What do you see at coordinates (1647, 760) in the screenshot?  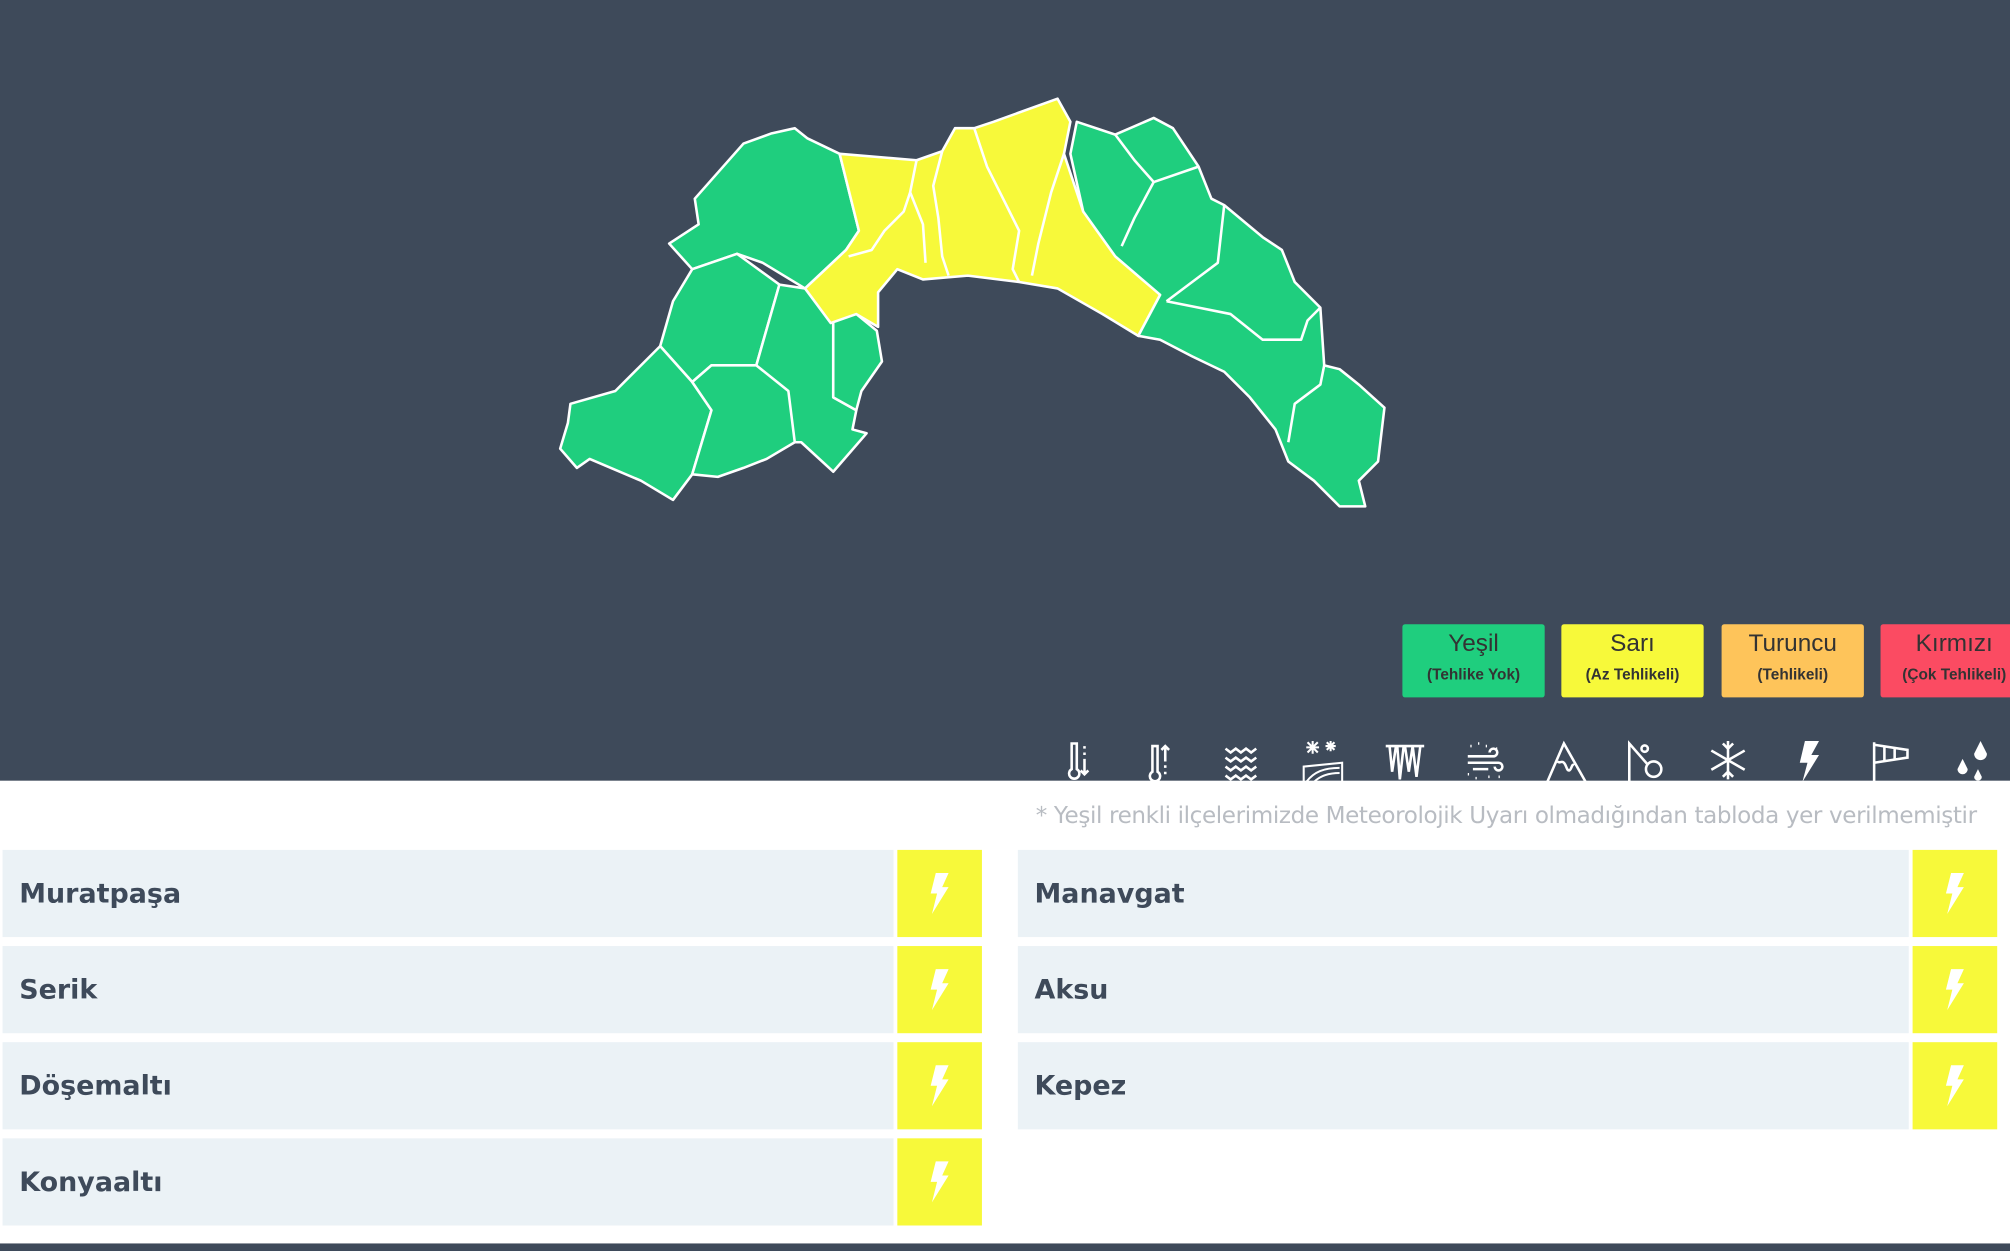 I see `avalanche-icon` at bounding box center [1647, 760].